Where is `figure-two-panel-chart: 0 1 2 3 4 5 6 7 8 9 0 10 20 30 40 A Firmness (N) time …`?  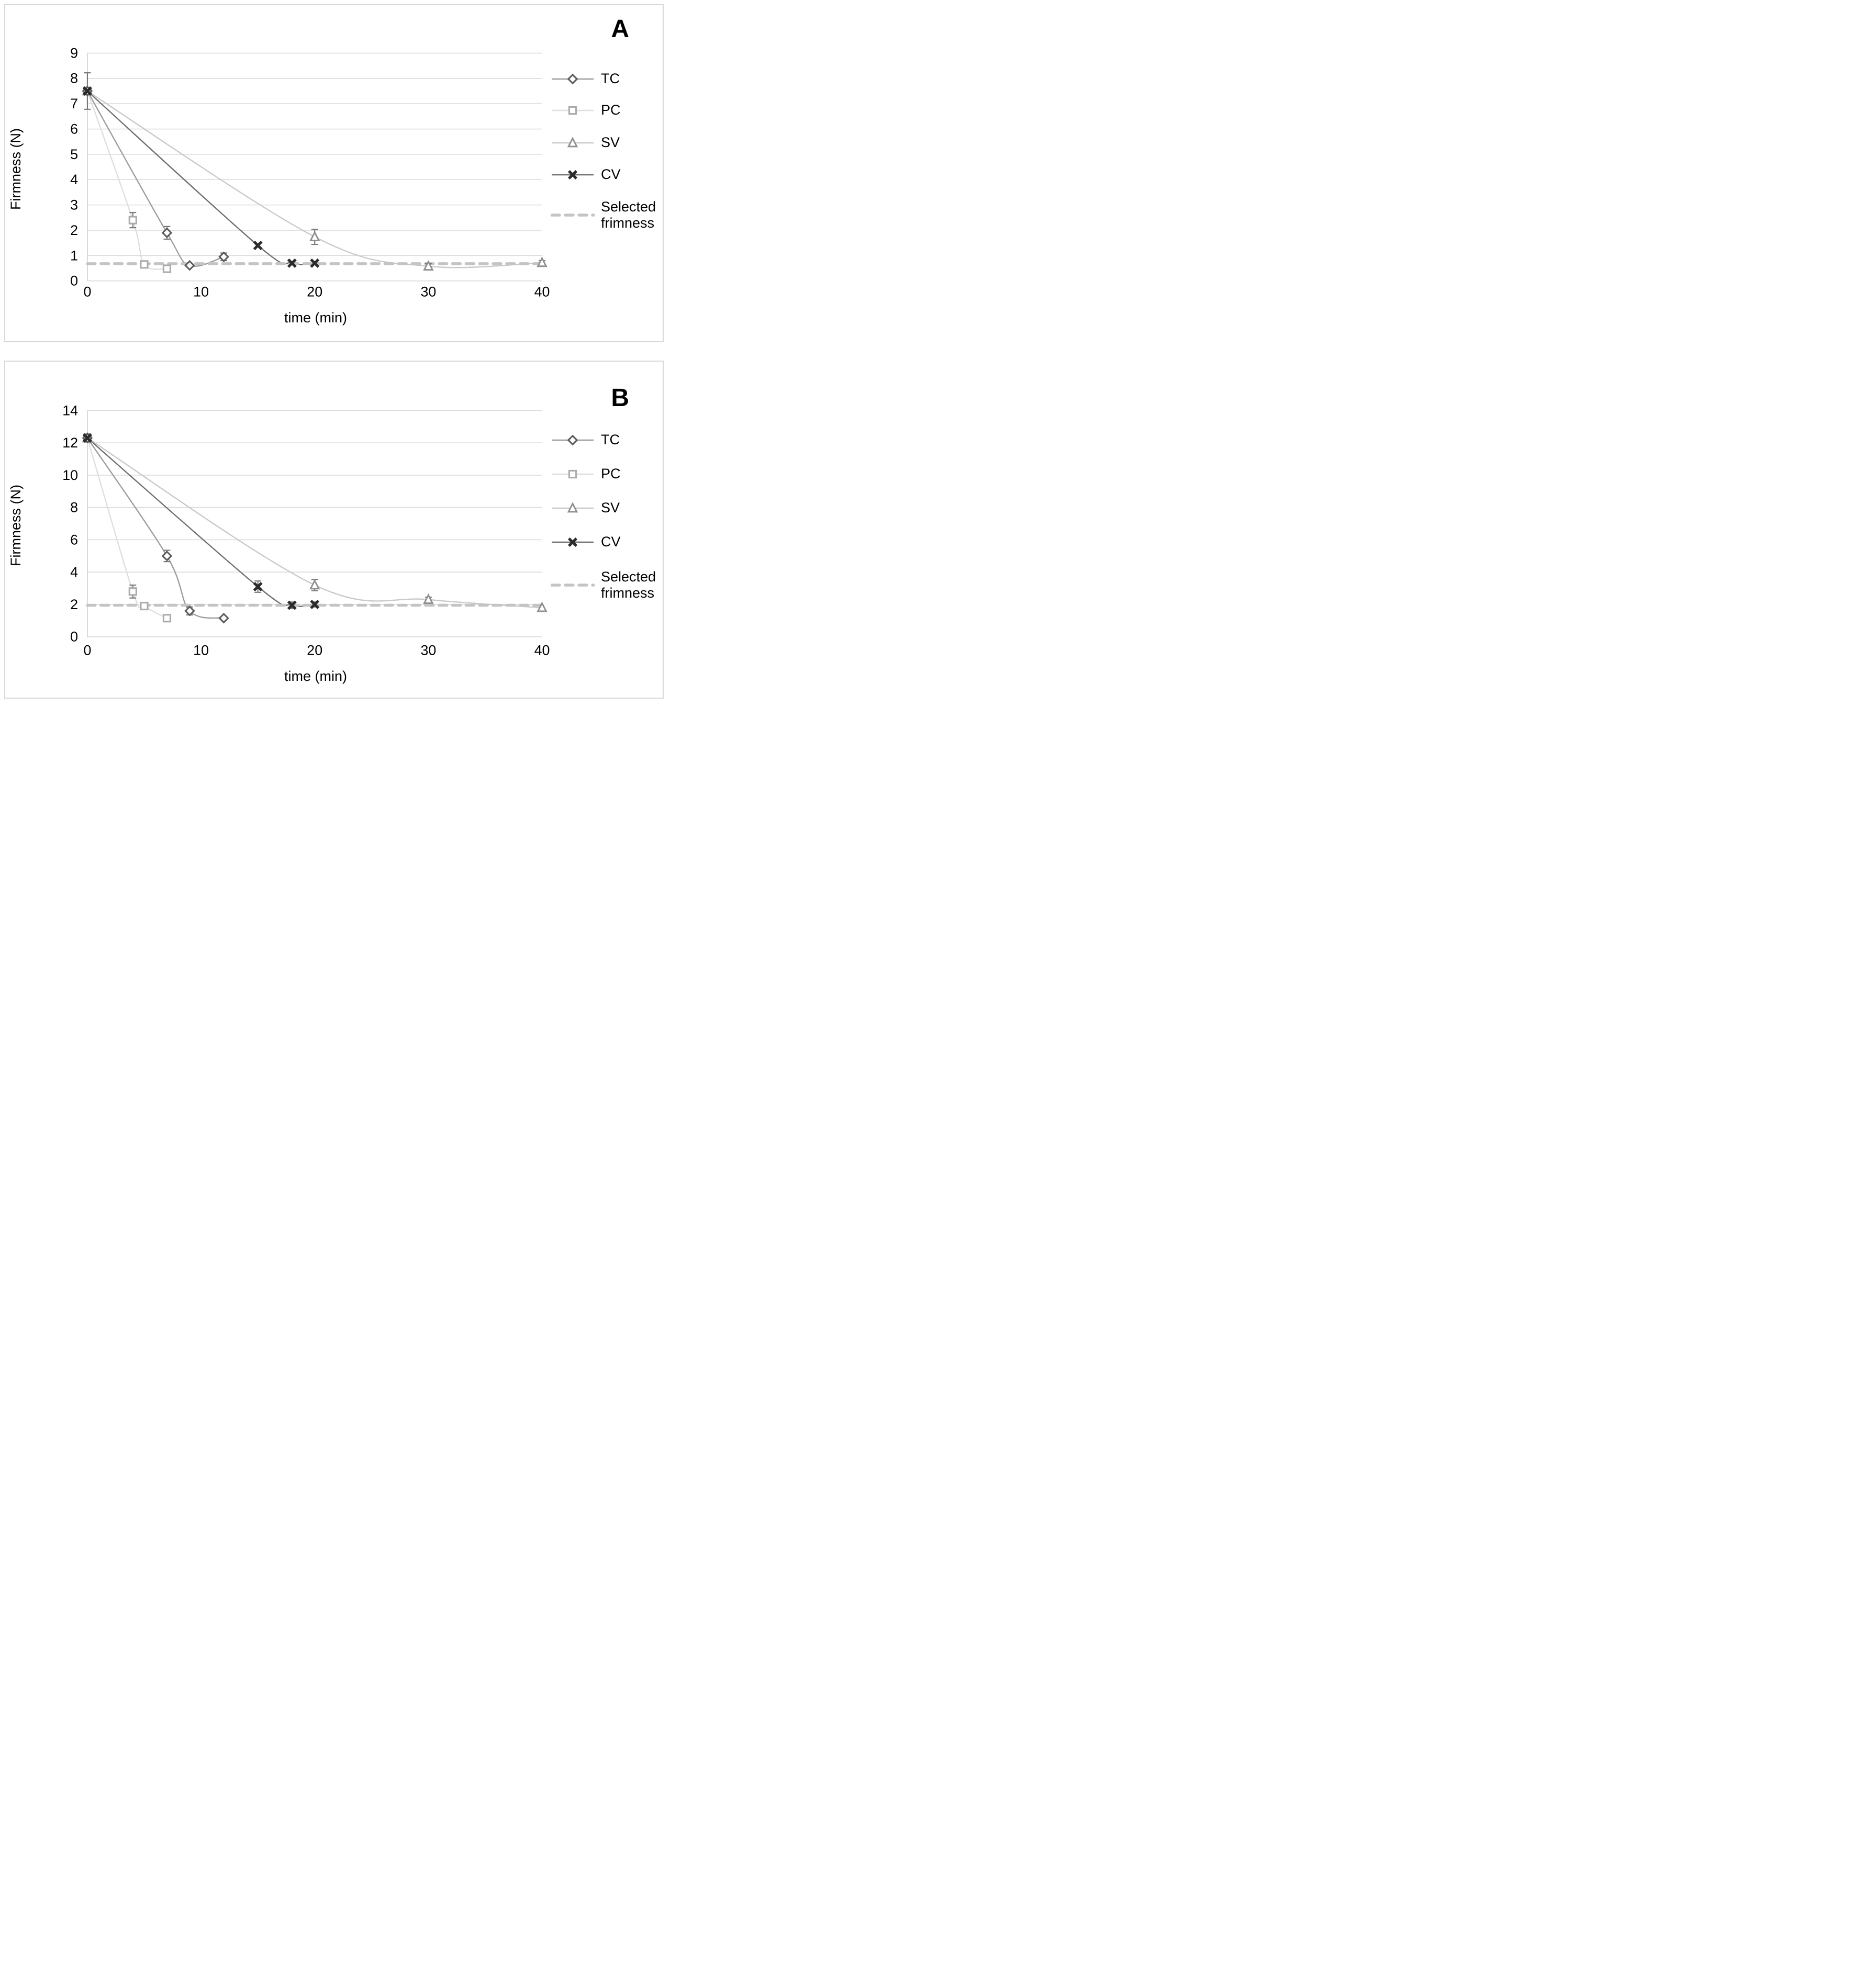 figure-two-panel-chart: 0 1 2 3 4 5 6 7 8 9 0 10 20 30 40 A Firmness (N) time … is located at coordinates (335, 350).